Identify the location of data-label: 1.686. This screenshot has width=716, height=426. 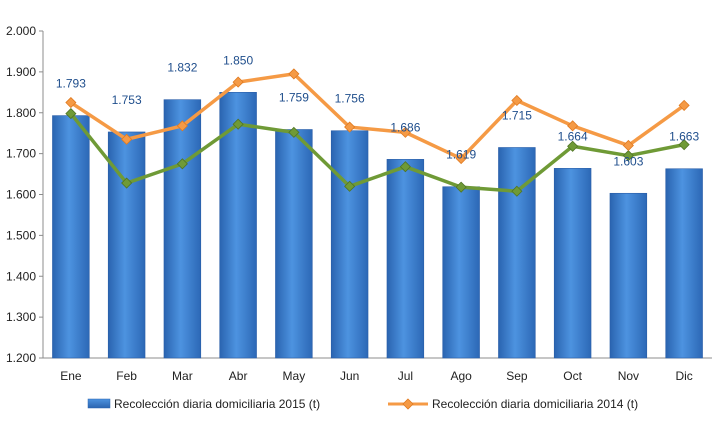
(405, 127).